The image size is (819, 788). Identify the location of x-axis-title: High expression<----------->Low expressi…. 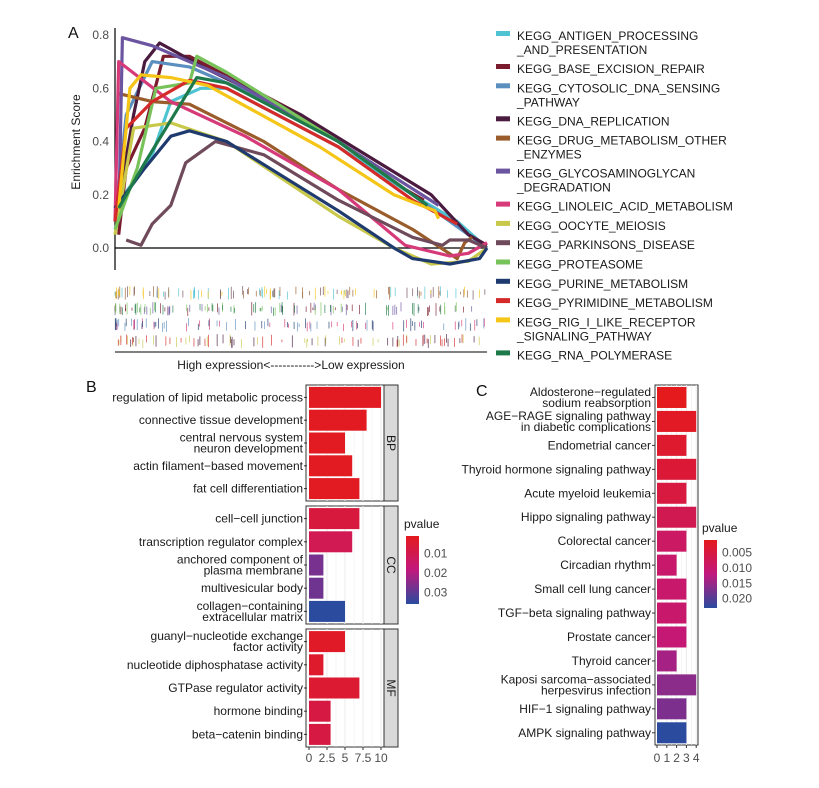
(290, 365).